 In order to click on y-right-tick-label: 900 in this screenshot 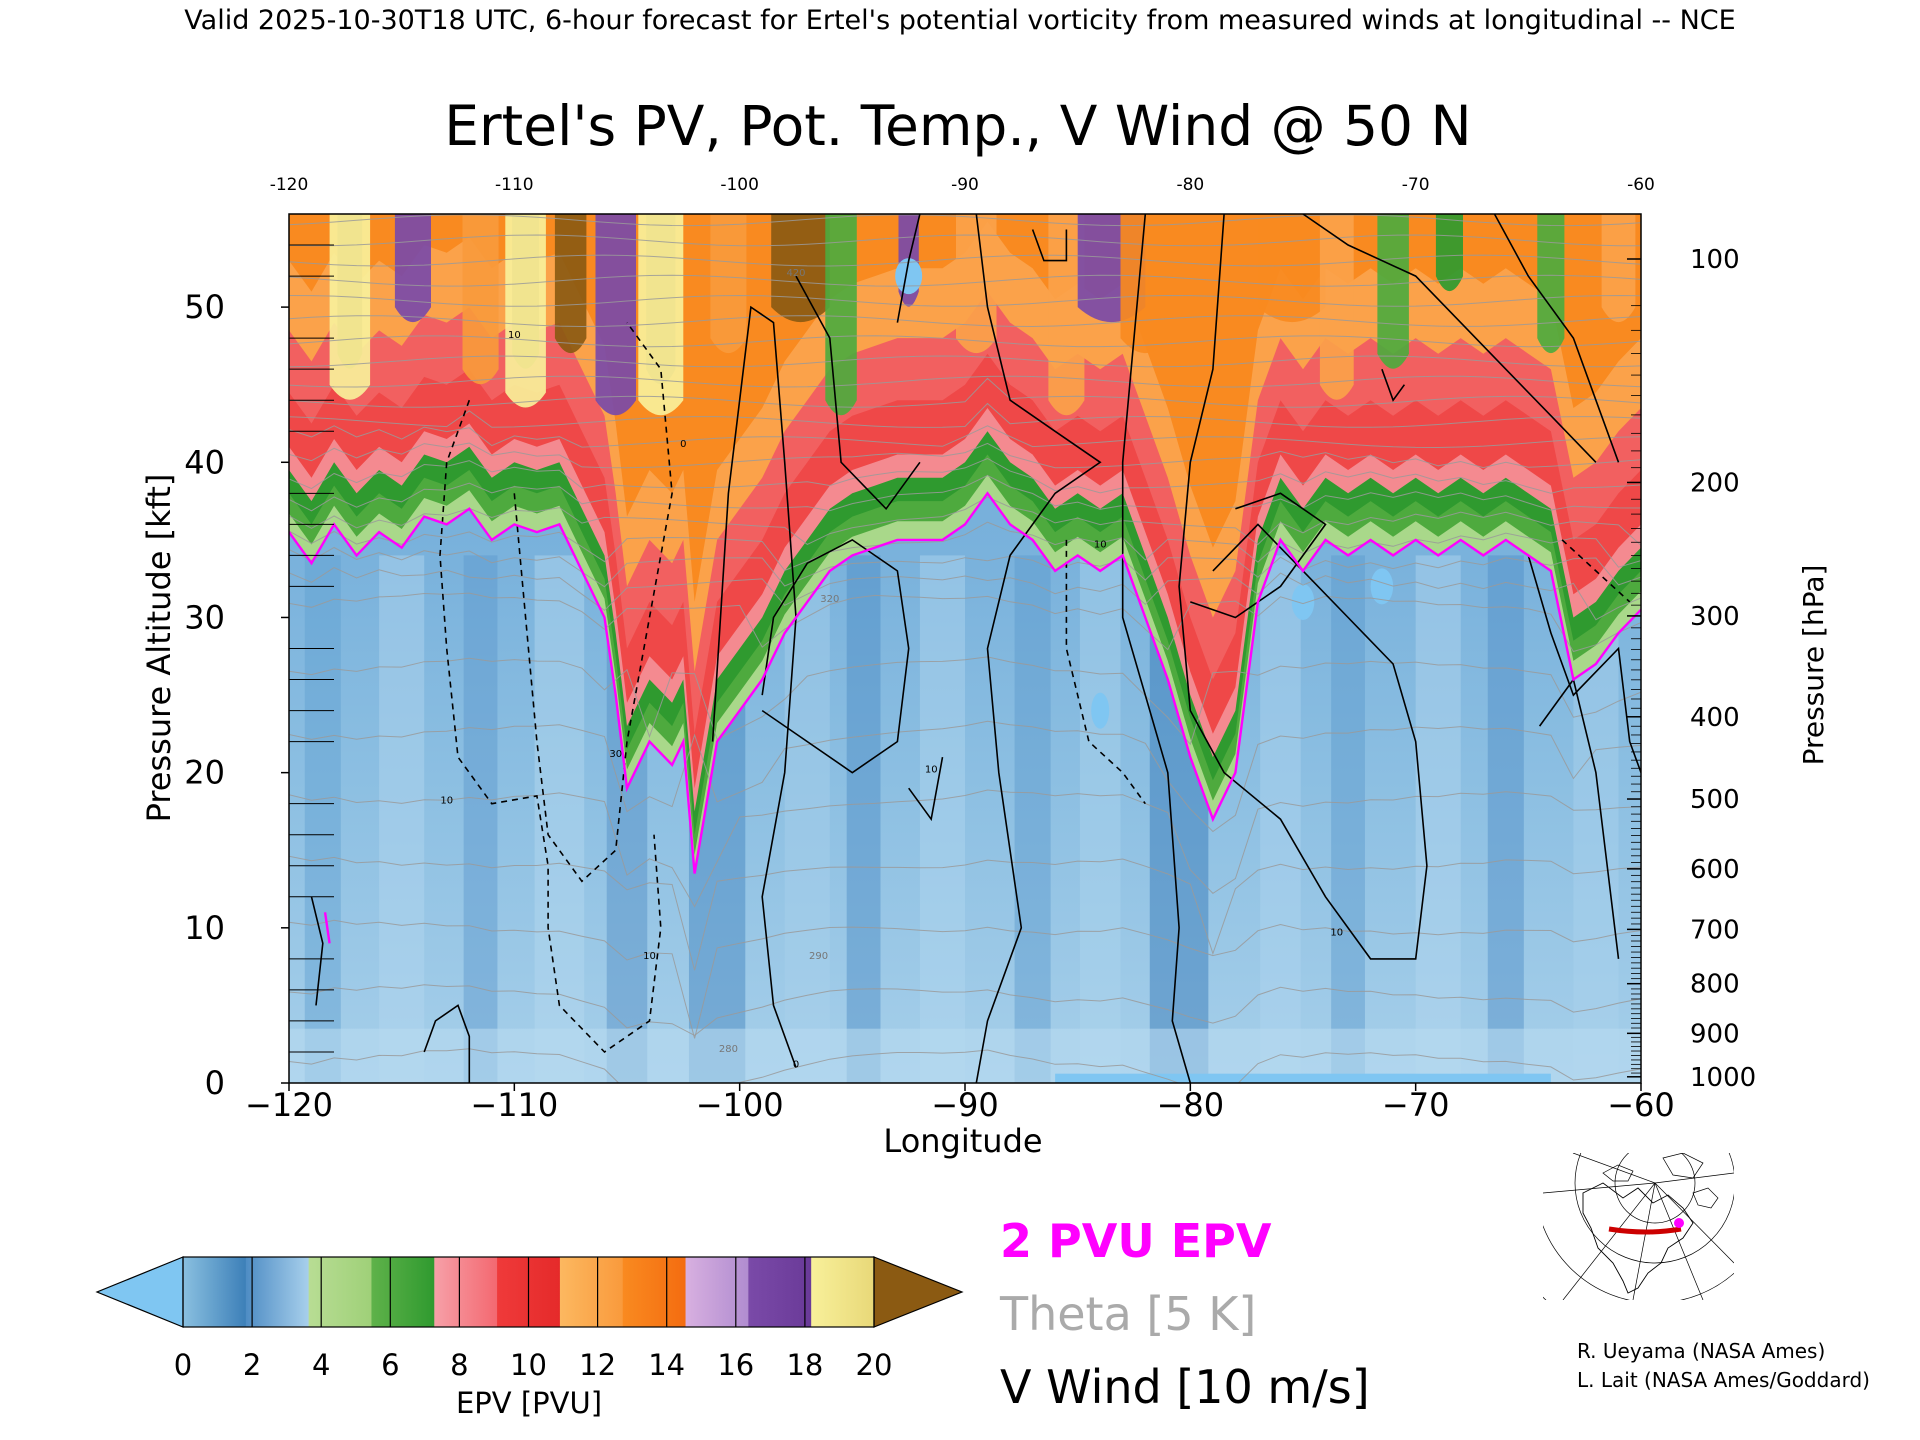, I will do `click(1715, 1034)`.